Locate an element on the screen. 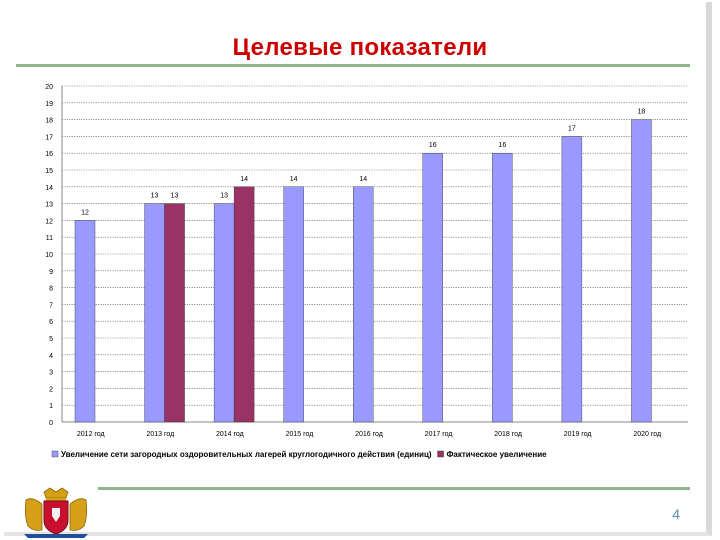  x-tick-label: 2015 год is located at coordinates (300, 434).